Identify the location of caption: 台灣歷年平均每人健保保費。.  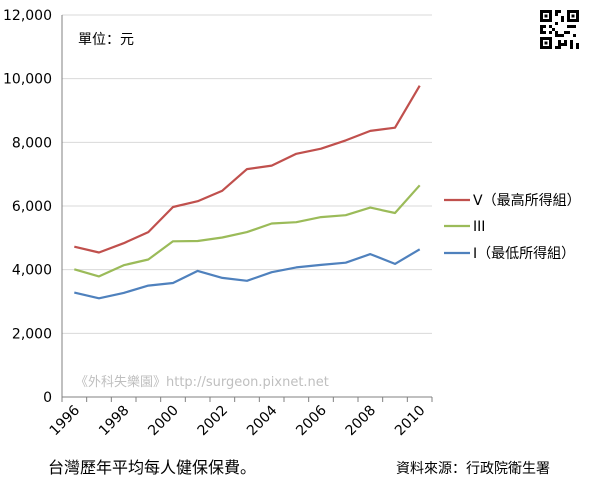
(152, 467).